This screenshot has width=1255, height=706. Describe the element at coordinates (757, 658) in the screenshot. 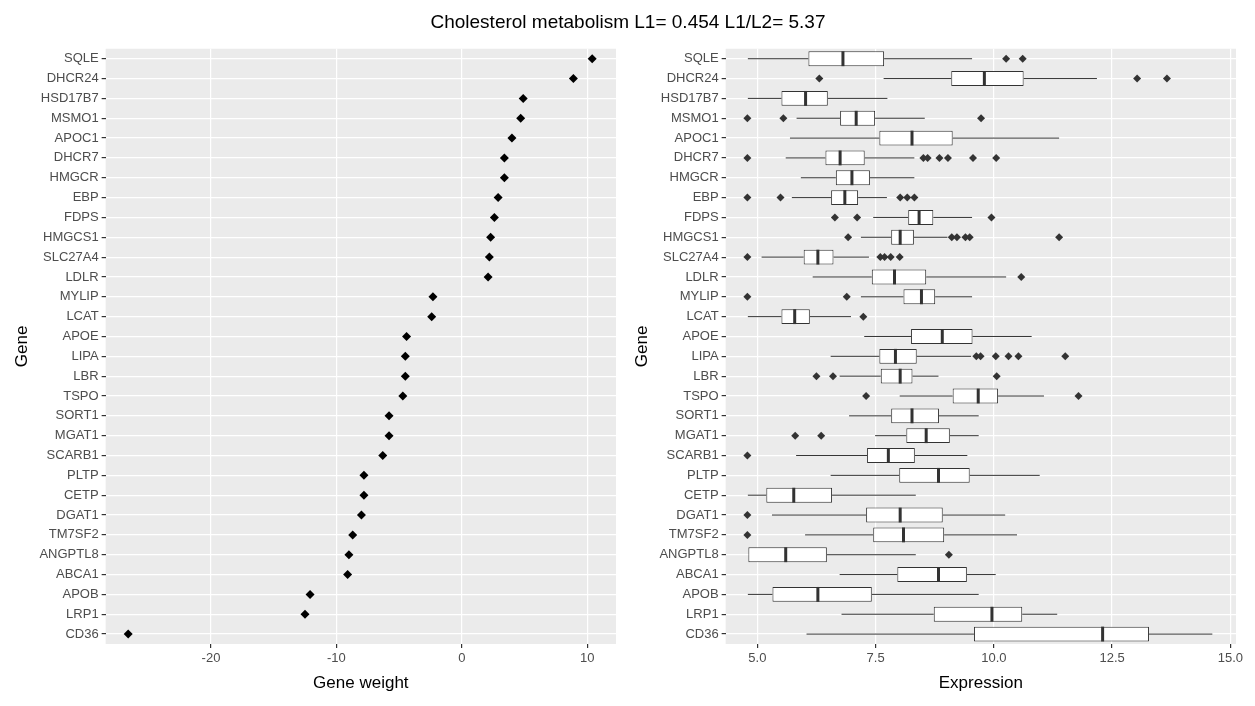

I see `x-tick-label: 5.0` at that location.